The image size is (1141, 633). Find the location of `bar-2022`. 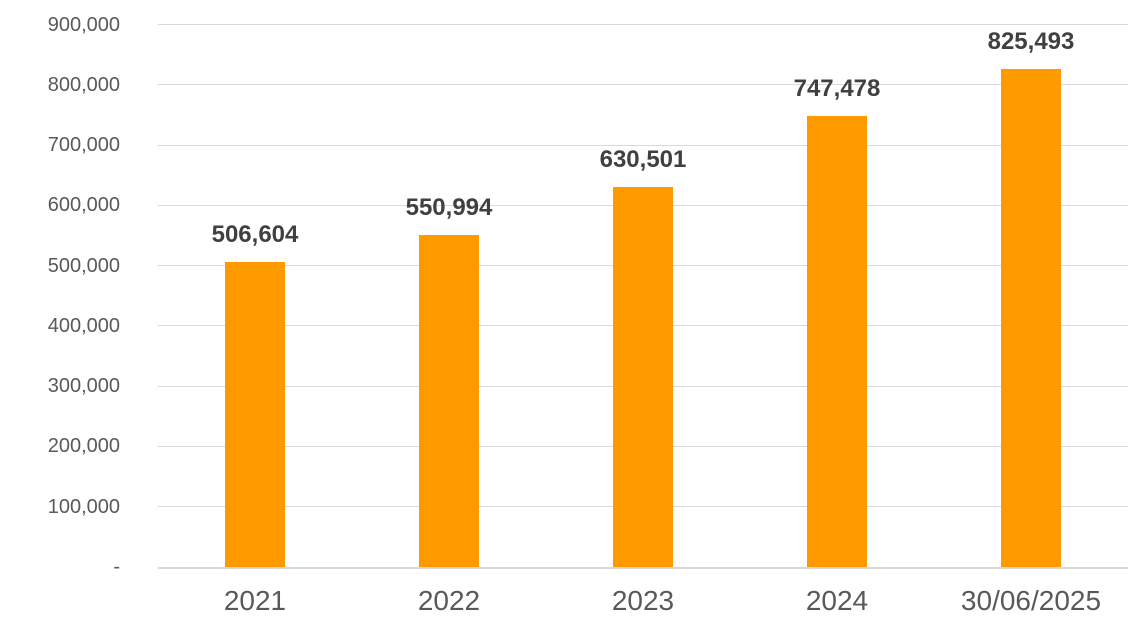

bar-2022 is located at coordinates (449, 400).